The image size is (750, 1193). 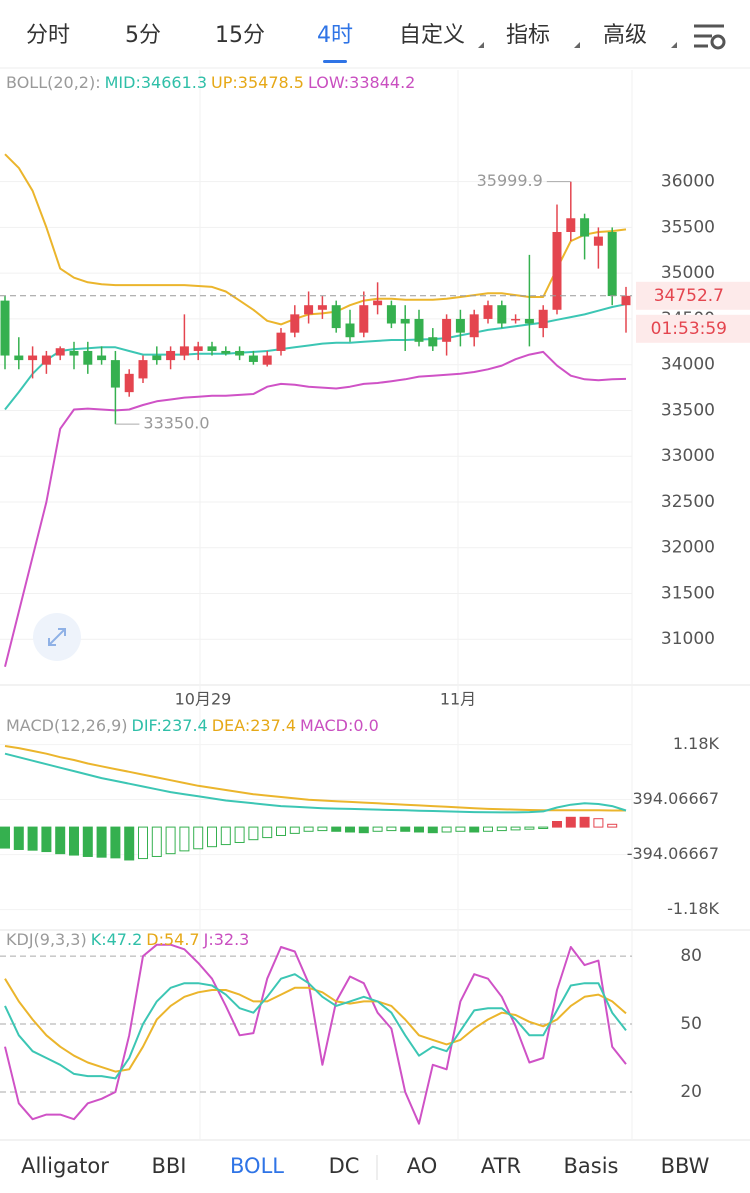 I want to click on countdown-box, so click(x=693, y=328).